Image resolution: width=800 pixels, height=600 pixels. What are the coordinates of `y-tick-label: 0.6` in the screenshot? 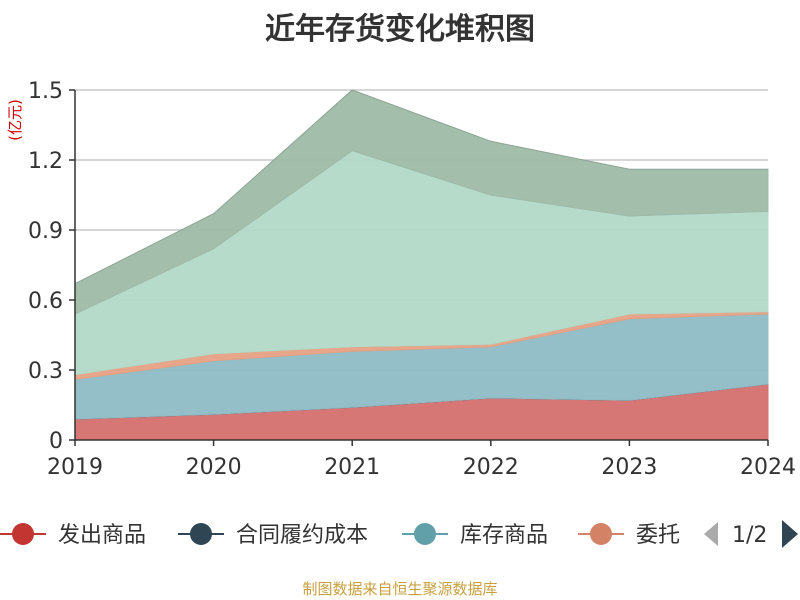 It's located at (45, 301).